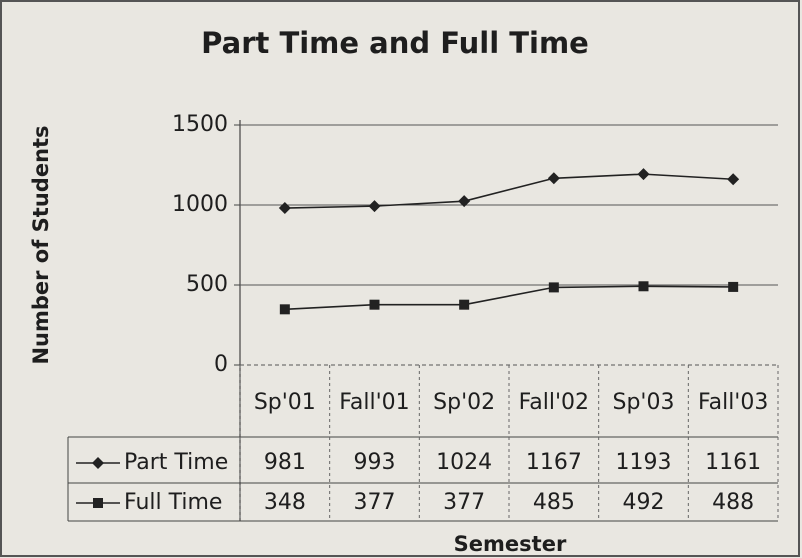 Image resolution: width=802 pixels, height=558 pixels. What do you see at coordinates (644, 502) in the screenshot?
I see `table-value: 492` at bounding box center [644, 502].